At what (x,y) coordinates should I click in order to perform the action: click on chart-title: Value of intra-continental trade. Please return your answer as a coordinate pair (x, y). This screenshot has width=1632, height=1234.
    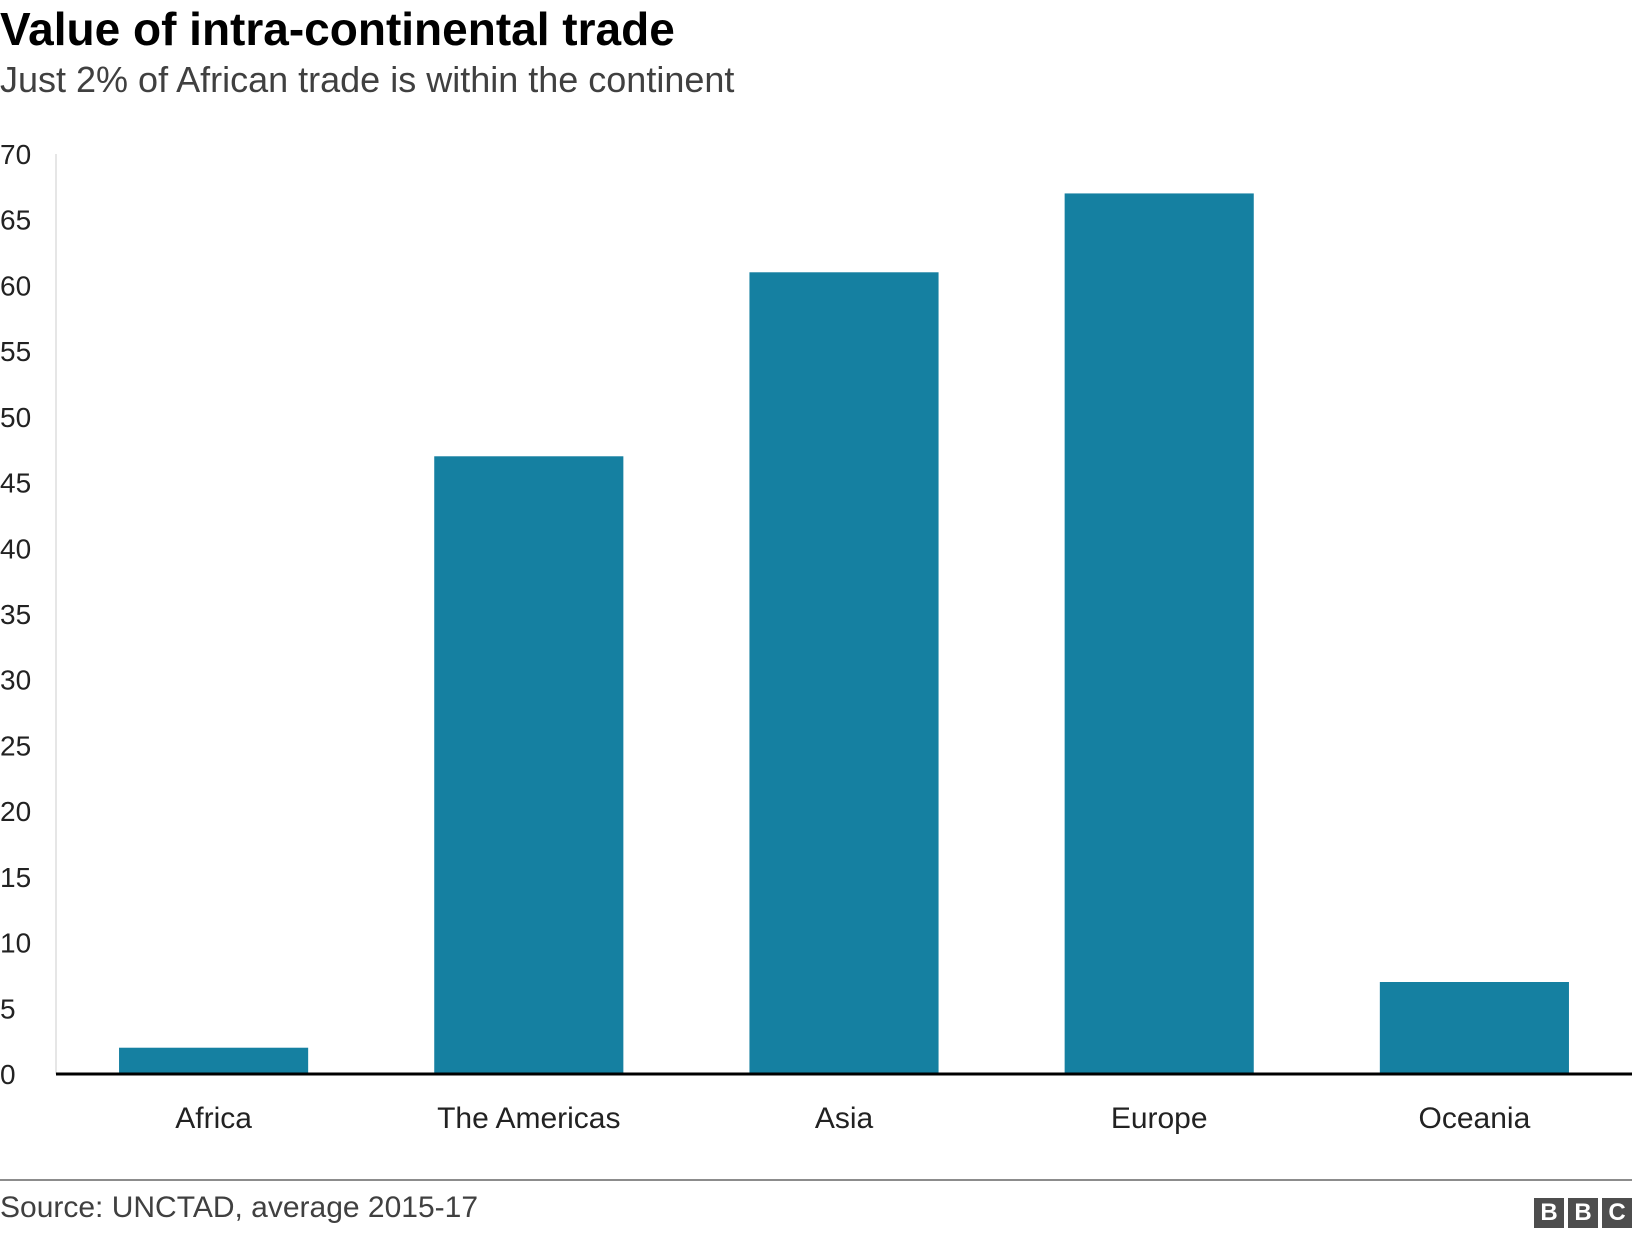
    Looking at the image, I should click on (337, 29).